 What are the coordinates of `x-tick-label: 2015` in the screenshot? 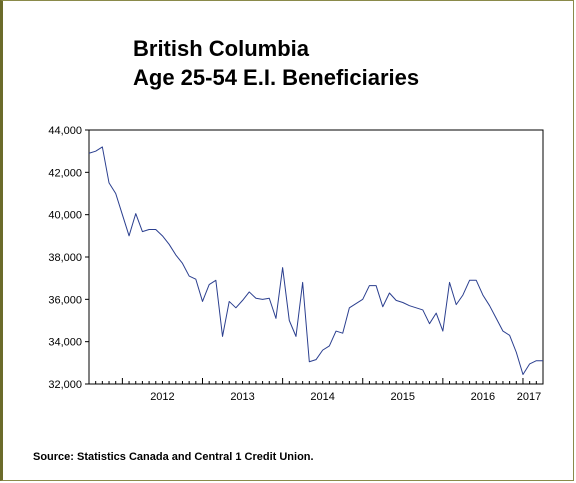 It's located at (403, 397).